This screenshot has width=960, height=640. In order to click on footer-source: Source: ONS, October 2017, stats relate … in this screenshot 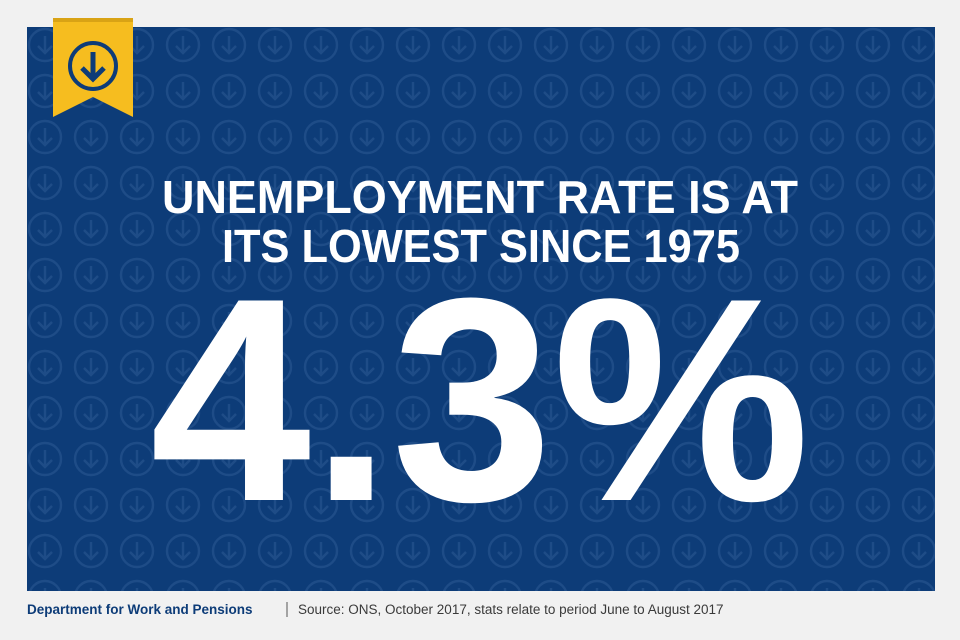, I will do `click(511, 609)`.